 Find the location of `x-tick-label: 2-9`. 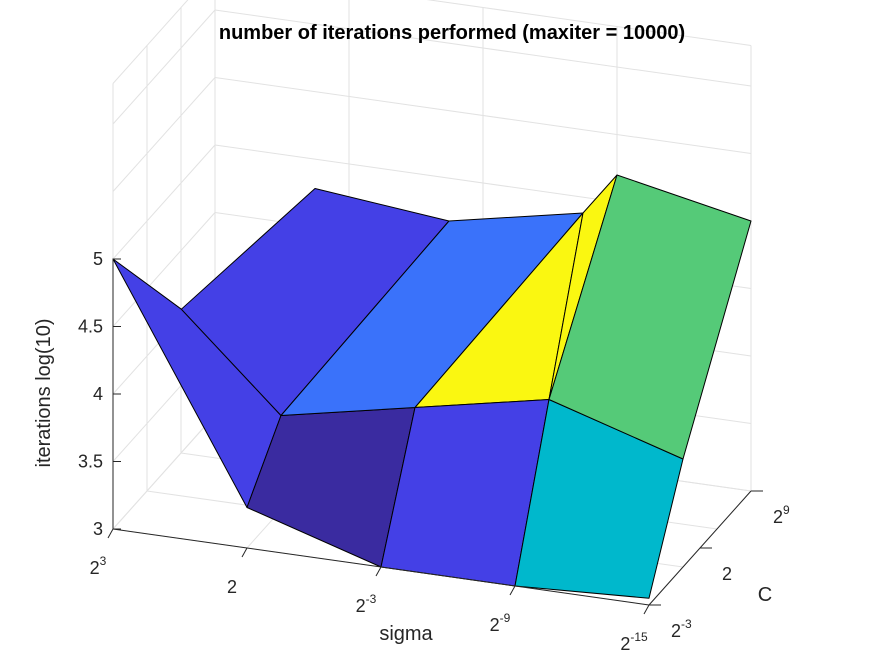

x-tick-label: 2-9 is located at coordinates (500, 623).